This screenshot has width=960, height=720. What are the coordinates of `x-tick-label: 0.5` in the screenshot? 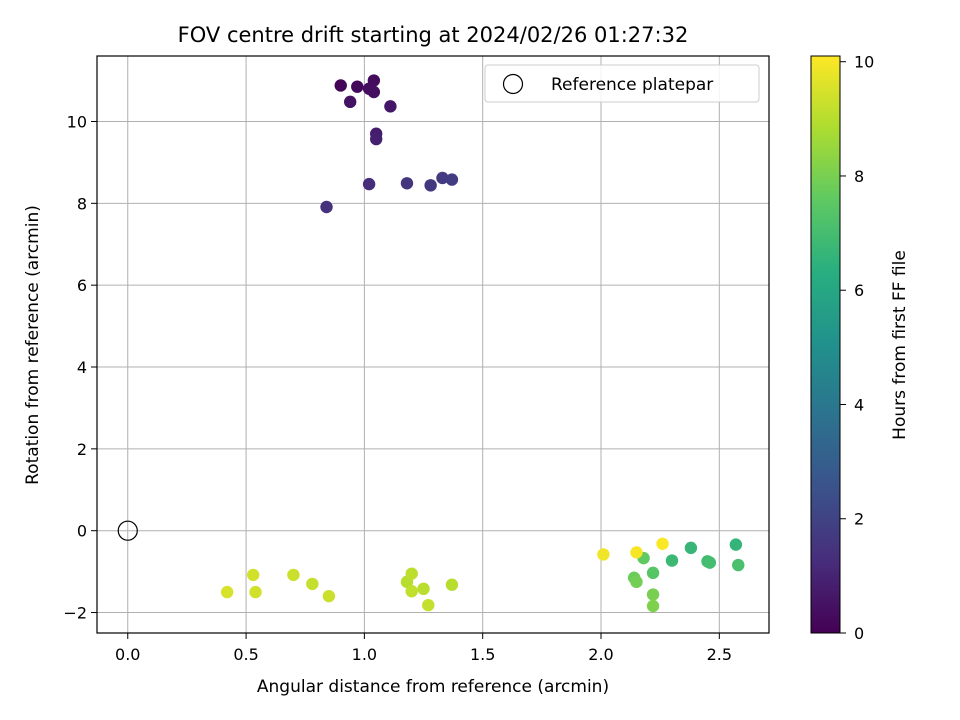 It's located at (245, 654).